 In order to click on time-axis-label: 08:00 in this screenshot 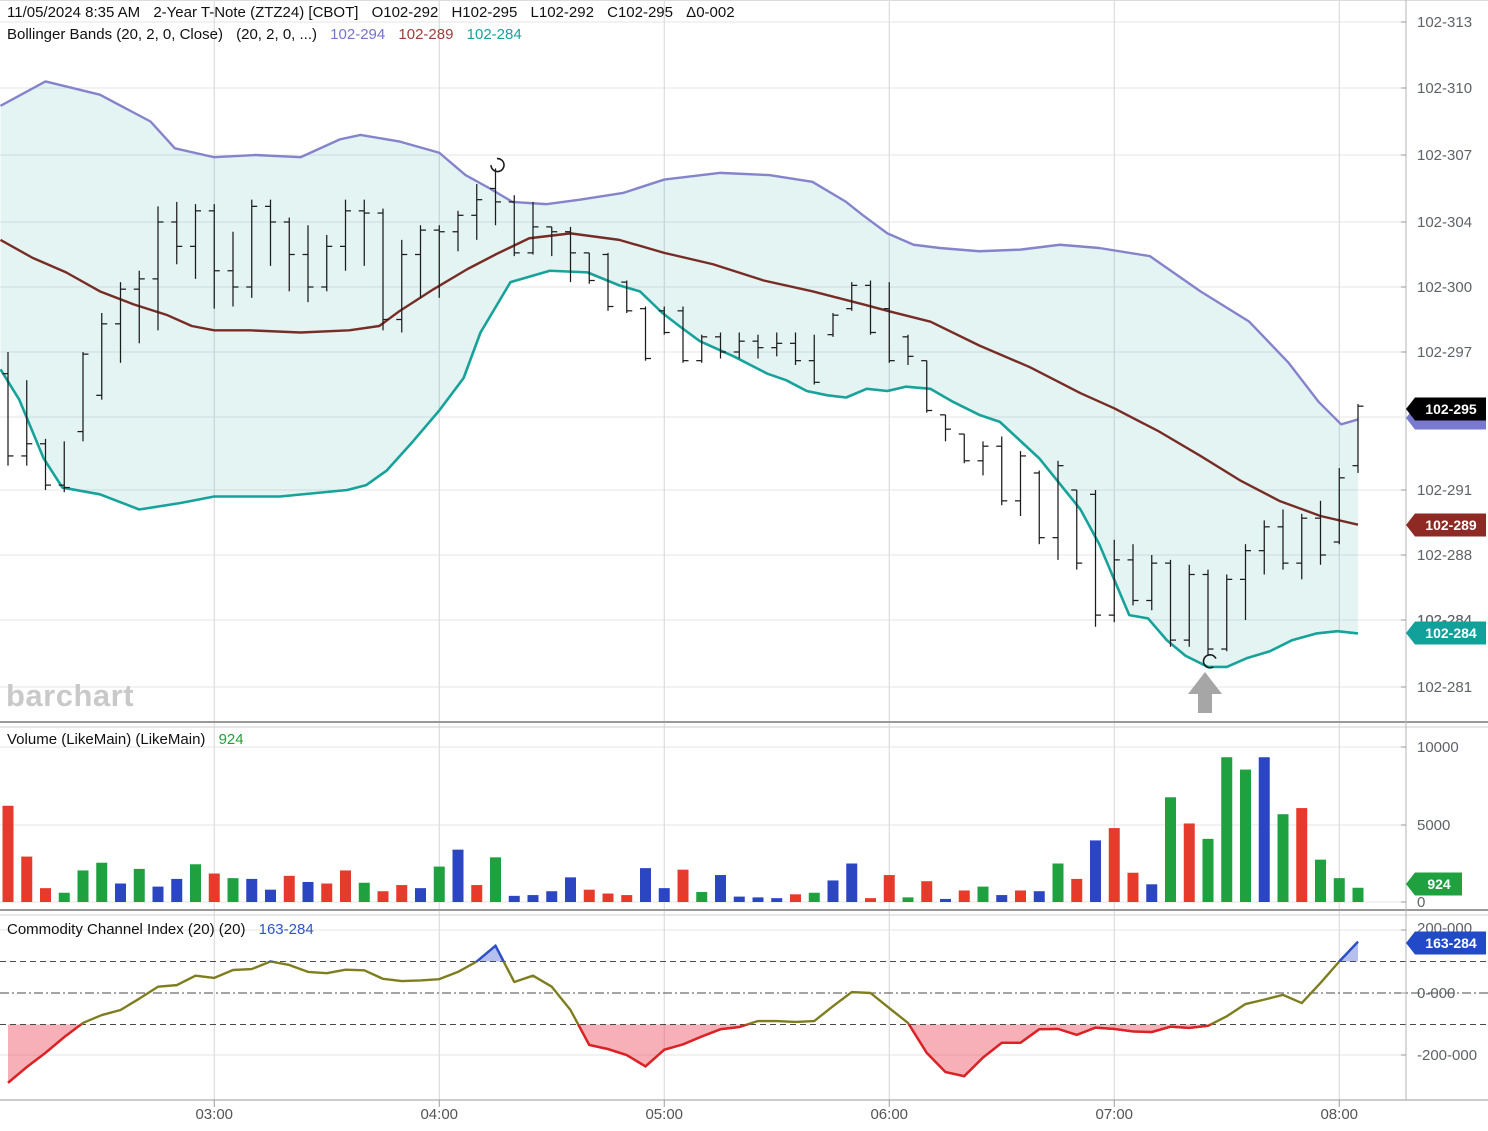, I will do `click(1339, 1114)`.